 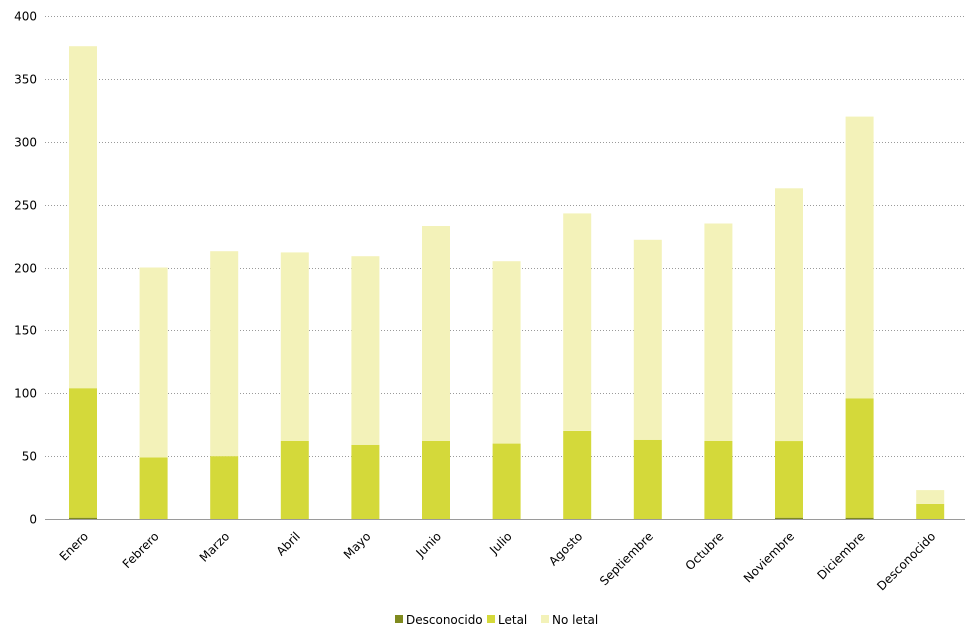 I want to click on x-tick-label: Desconocido, so click(x=906, y=561).